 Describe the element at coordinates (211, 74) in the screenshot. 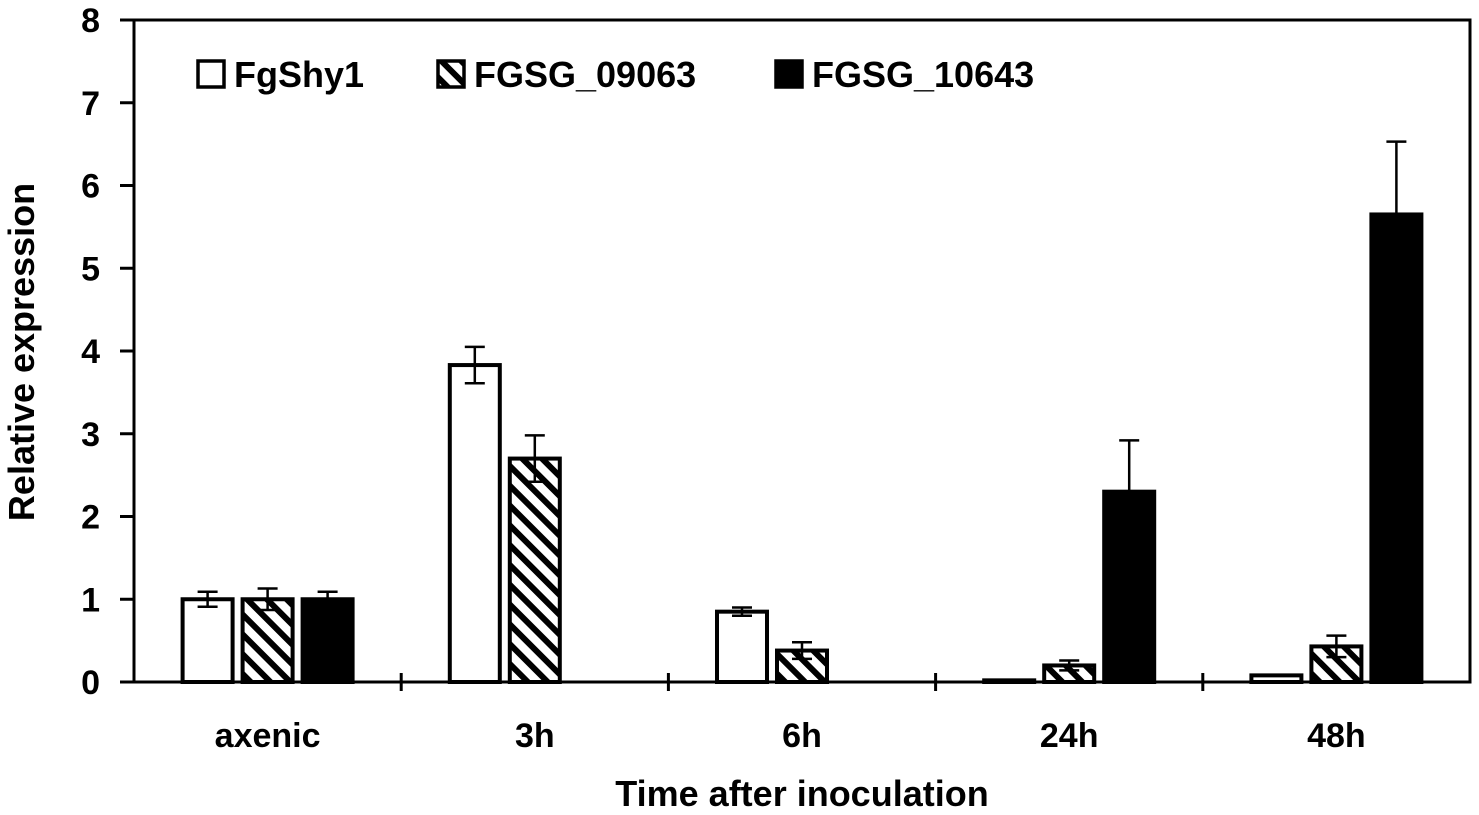

I see `legend-swatch-fgshy1` at that location.